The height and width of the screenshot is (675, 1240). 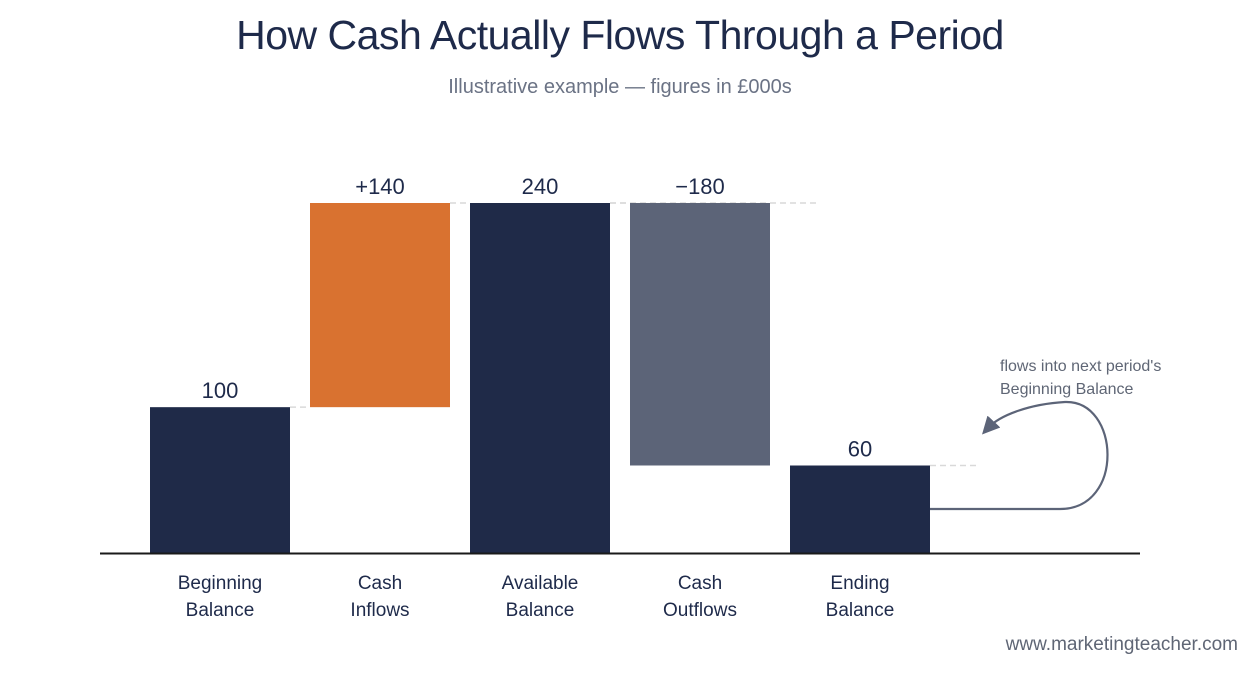 What do you see at coordinates (1019, 455) in the screenshot?
I see `carry-forward-arrow` at bounding box center [1019, 455].